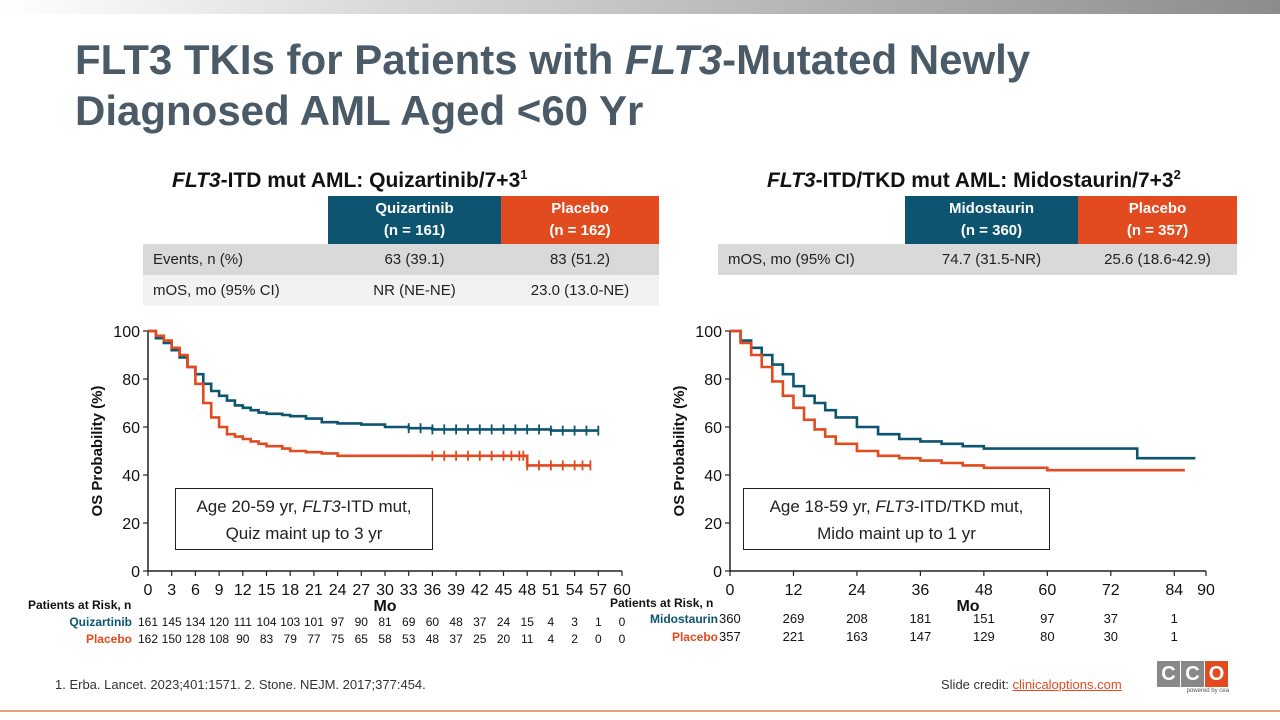  Describe the element at coordinates (267, 590) in the screenshot. I see `x-tick-label: 15` at that location.